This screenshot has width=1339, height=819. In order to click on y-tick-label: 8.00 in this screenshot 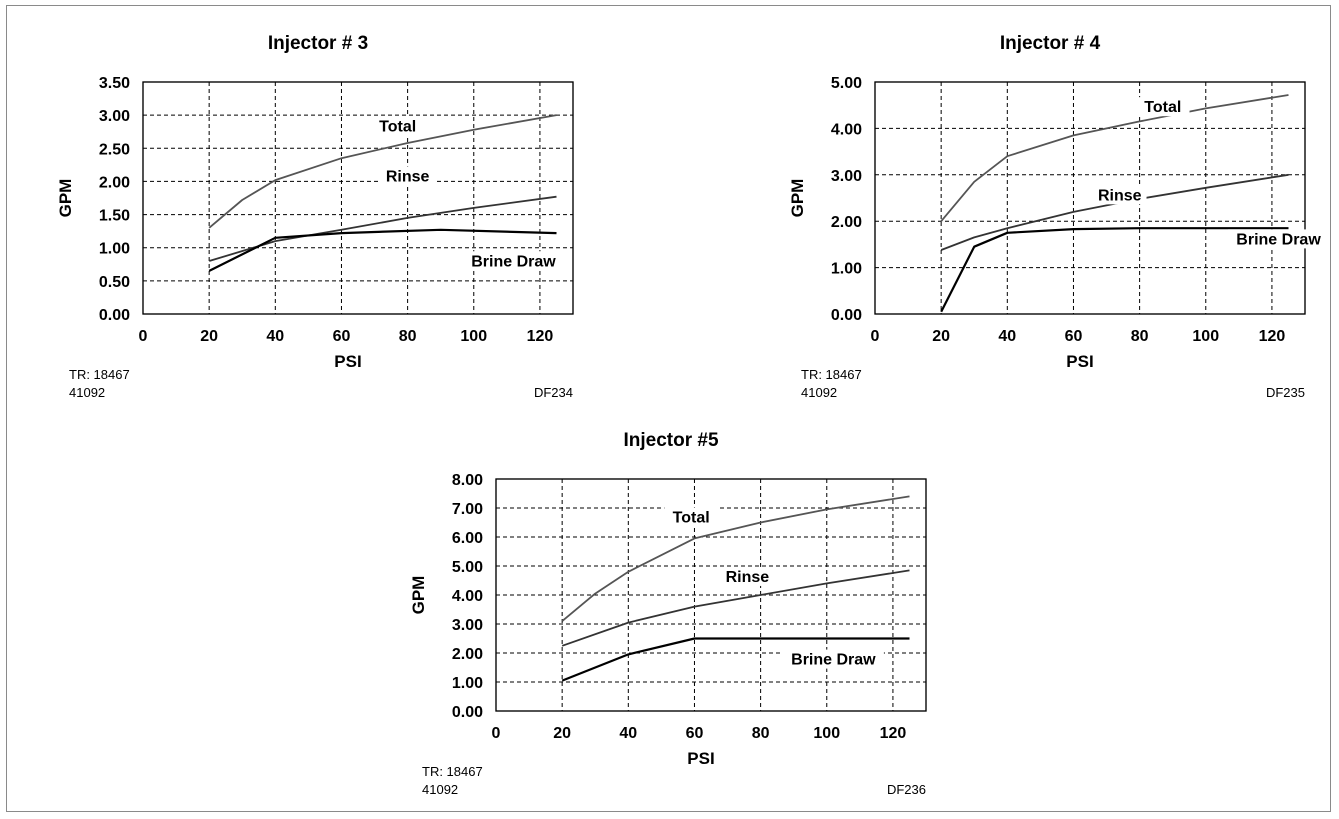, I will do `click(467, 480)`.